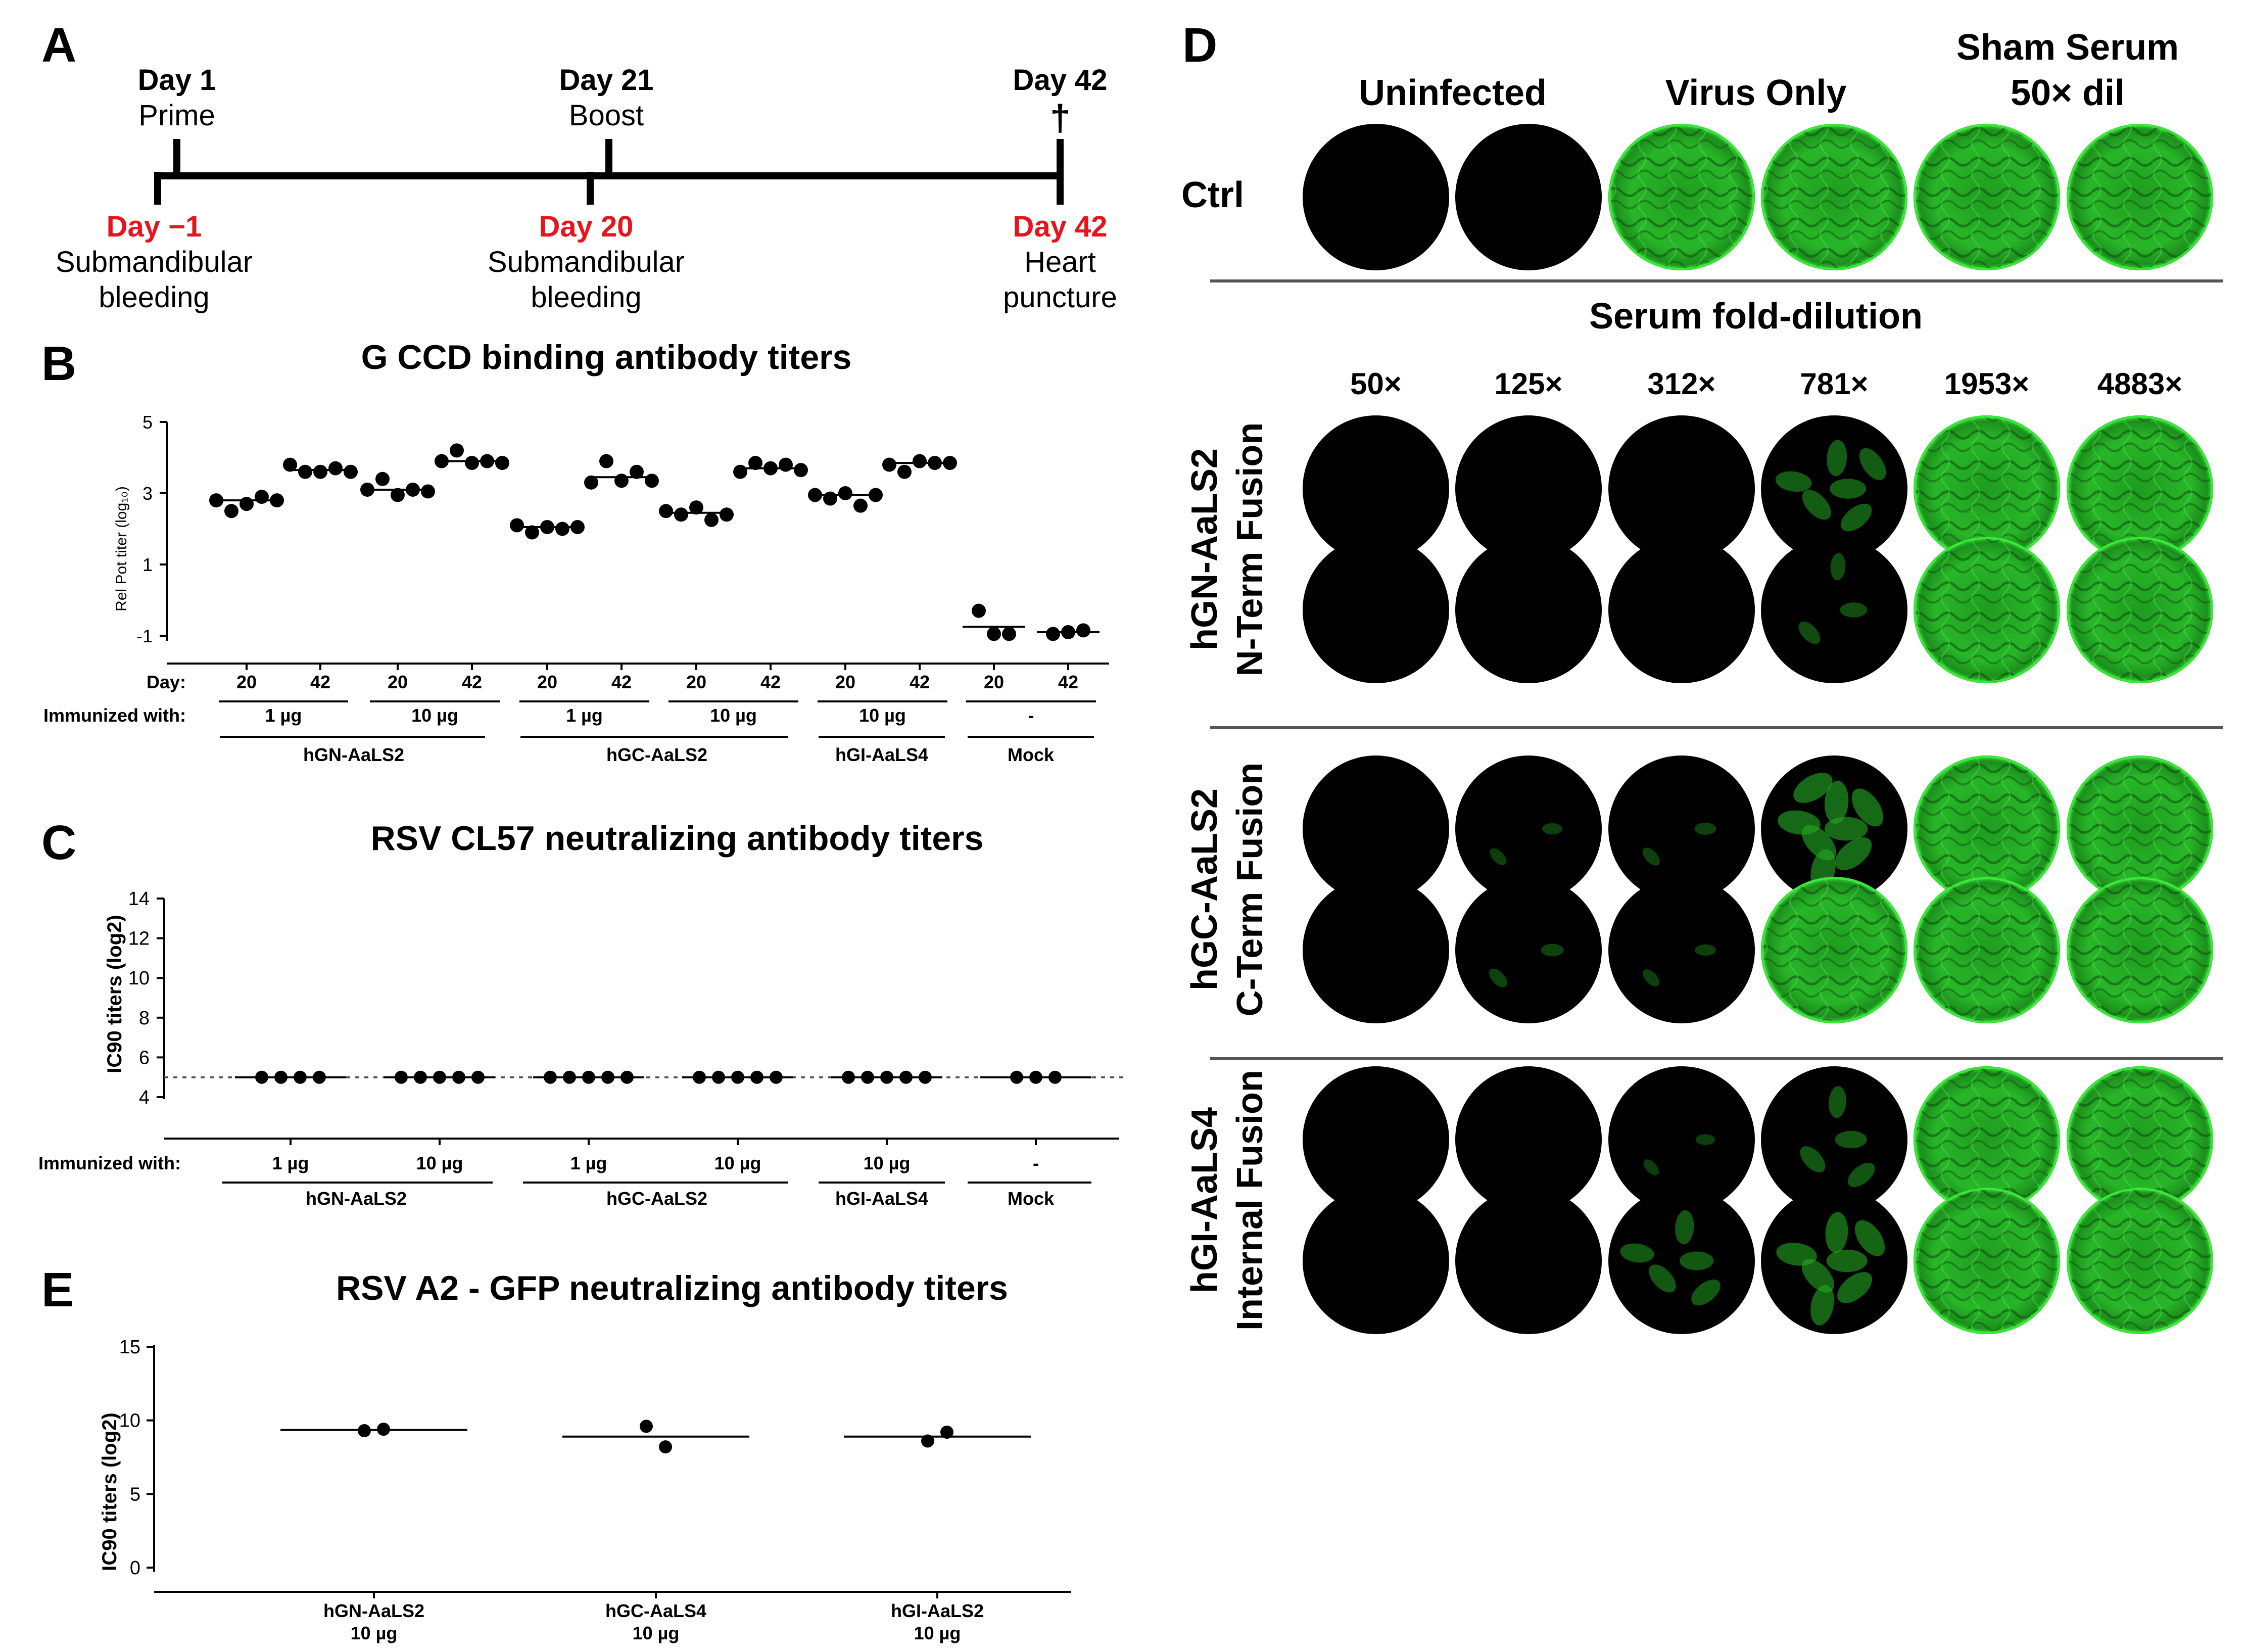 The width and height of the screenshot is (2245, 1652). What do you see at coordinates (58, 45) in the screenshot?
I see `panel-letter-a: A` at bounding box center [58, 45].